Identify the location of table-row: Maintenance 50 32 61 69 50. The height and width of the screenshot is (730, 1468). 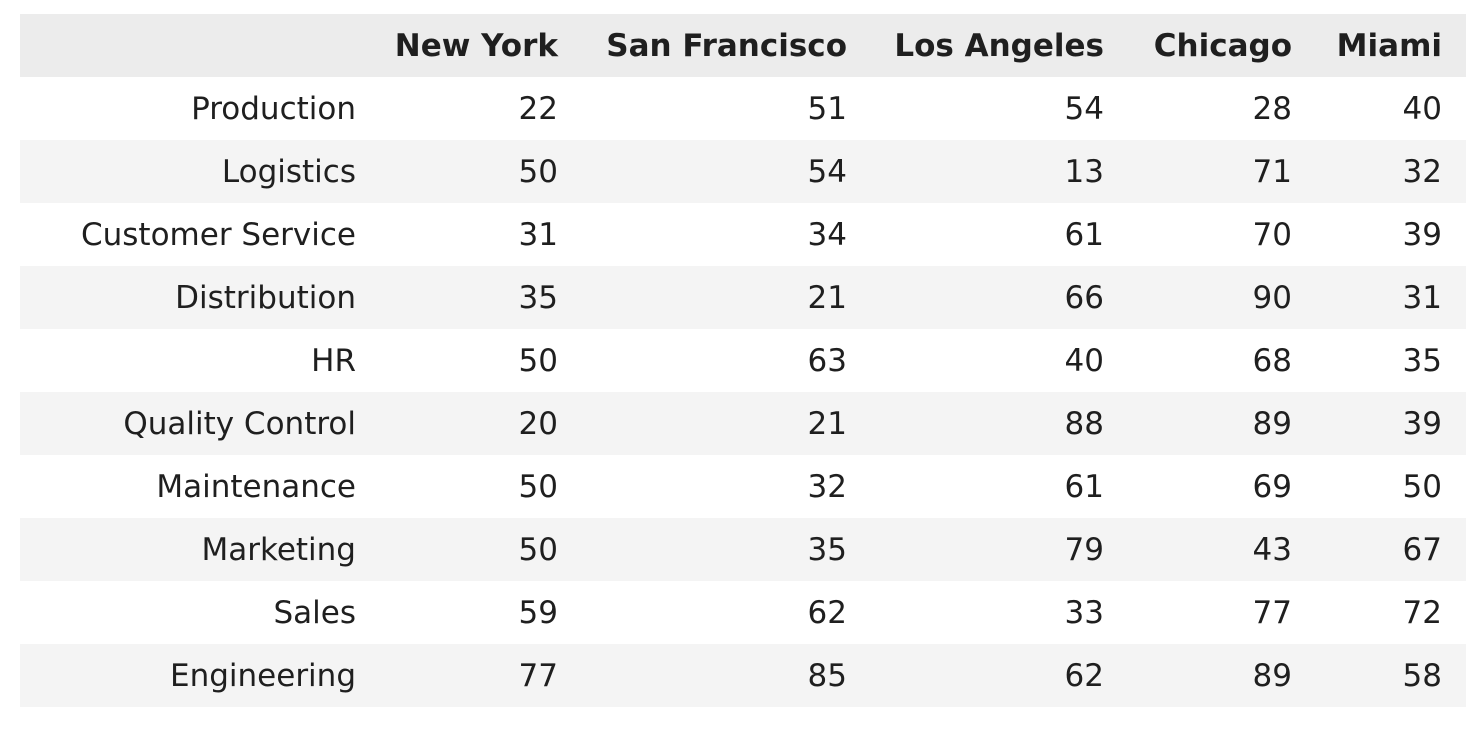
(743, 486).